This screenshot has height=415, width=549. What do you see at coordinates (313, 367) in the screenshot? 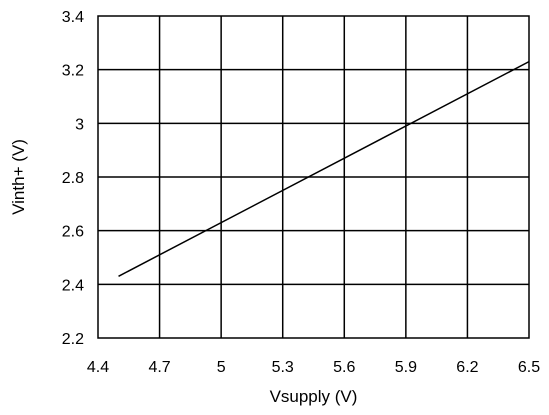
I see `x-tick-labels: 4.4 4.7 5 5.3 5.6 5.9 6.2 6.5` at bounding box center [313, 367].